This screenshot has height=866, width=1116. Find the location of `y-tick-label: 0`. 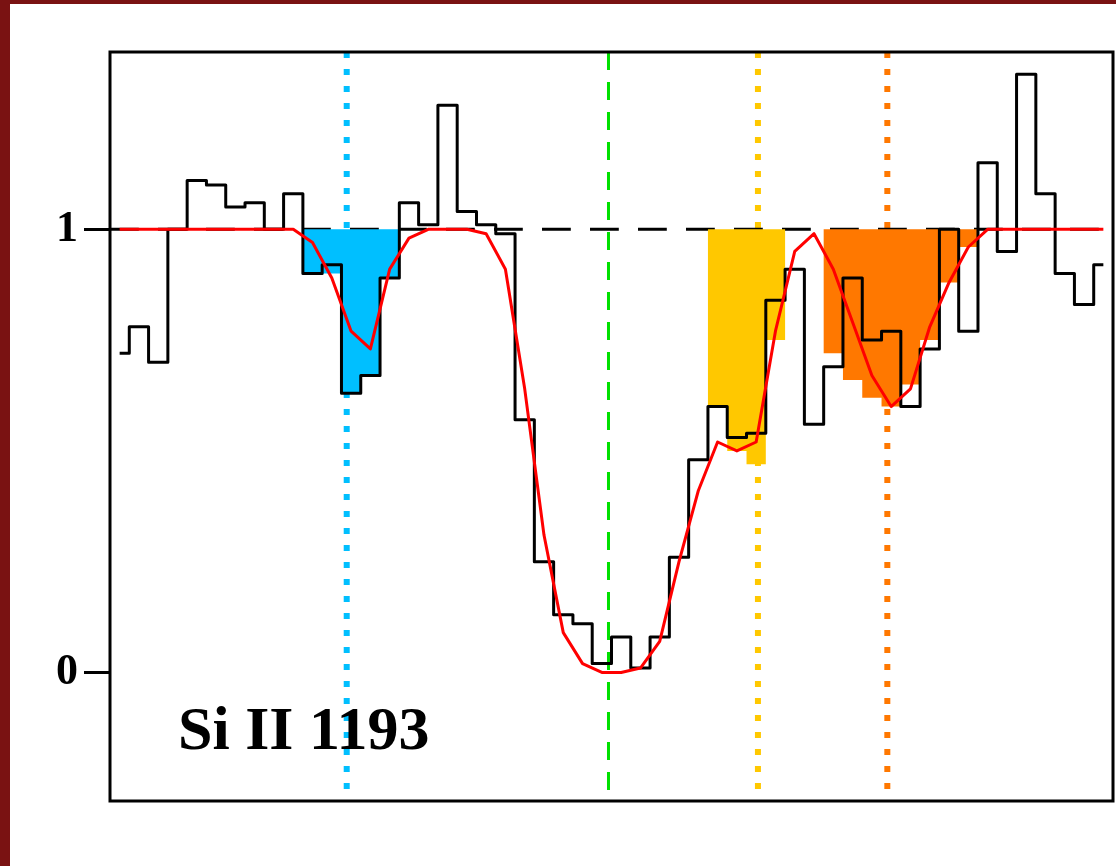

y-tick-label: 0 is located at coordinates (67, 669).